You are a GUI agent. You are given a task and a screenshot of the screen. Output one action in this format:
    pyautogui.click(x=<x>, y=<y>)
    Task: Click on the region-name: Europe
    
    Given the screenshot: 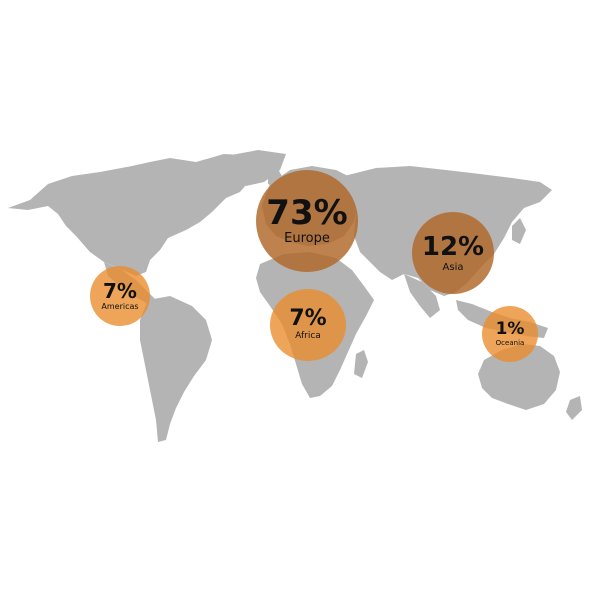 What is the action you would take?
    pyautogui.click(x=307, y=238)
    